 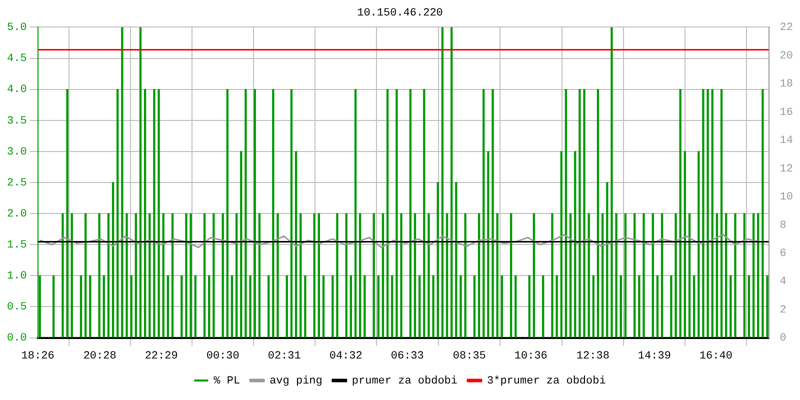 I want to click on y-tick-label: 0.5, so click(x=16, y=308).